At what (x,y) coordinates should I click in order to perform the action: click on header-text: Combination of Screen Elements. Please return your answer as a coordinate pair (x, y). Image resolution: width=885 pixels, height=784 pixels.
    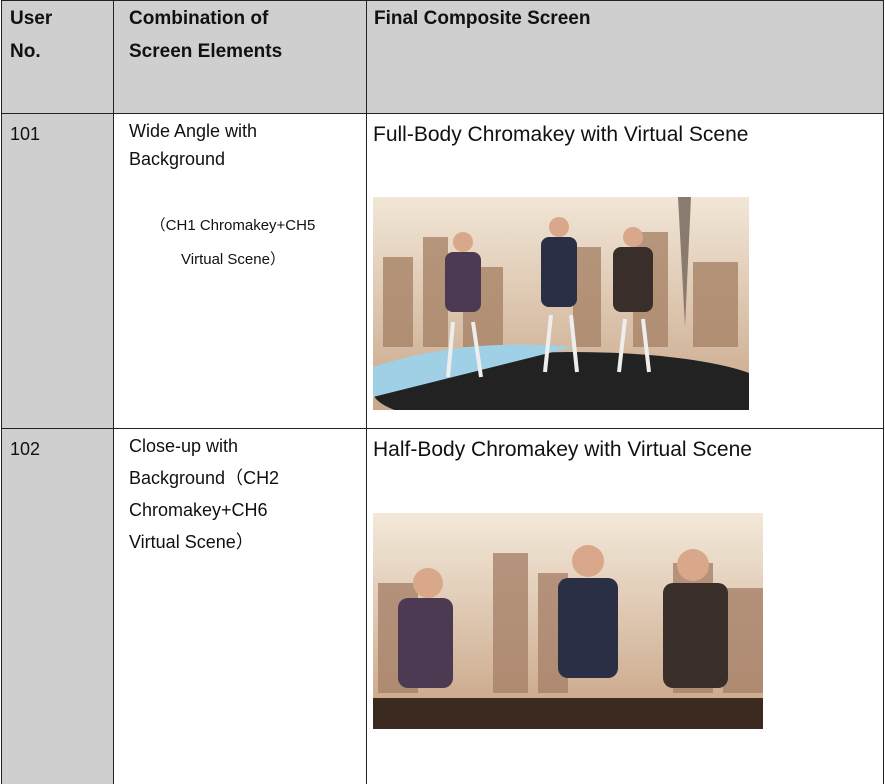
    Looking at the image, I should click on (205, 35).